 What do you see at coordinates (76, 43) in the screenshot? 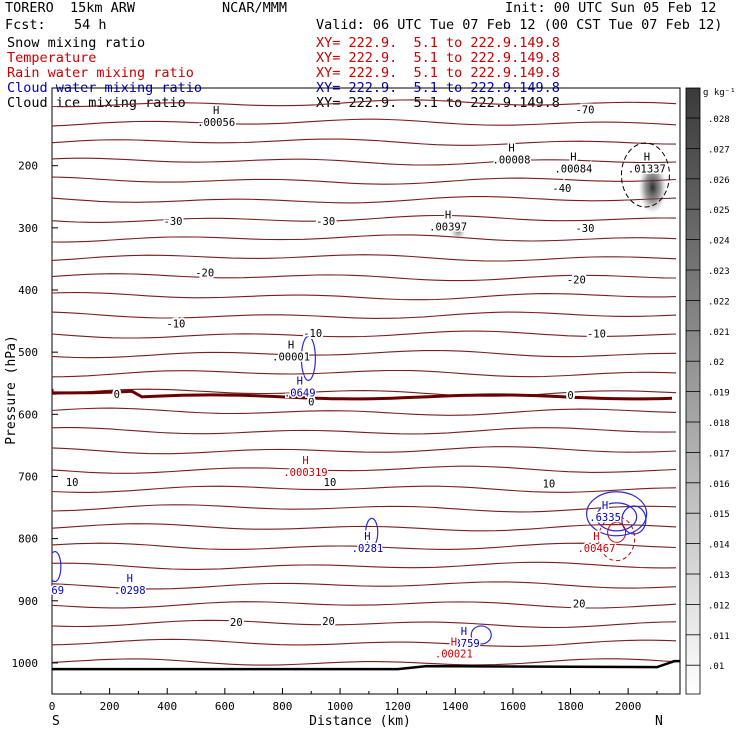
I see `legend-snow-label: Snow mixing ratio` at bounding box center [76, 43].